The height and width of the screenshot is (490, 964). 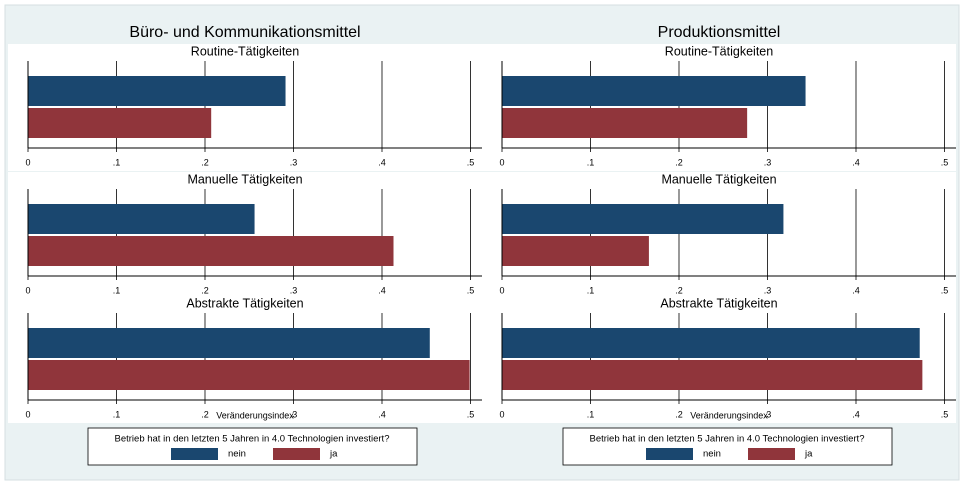 I want to click on column-title: Büro- und Kommunikationsmittel, so click(x=244, y=32).